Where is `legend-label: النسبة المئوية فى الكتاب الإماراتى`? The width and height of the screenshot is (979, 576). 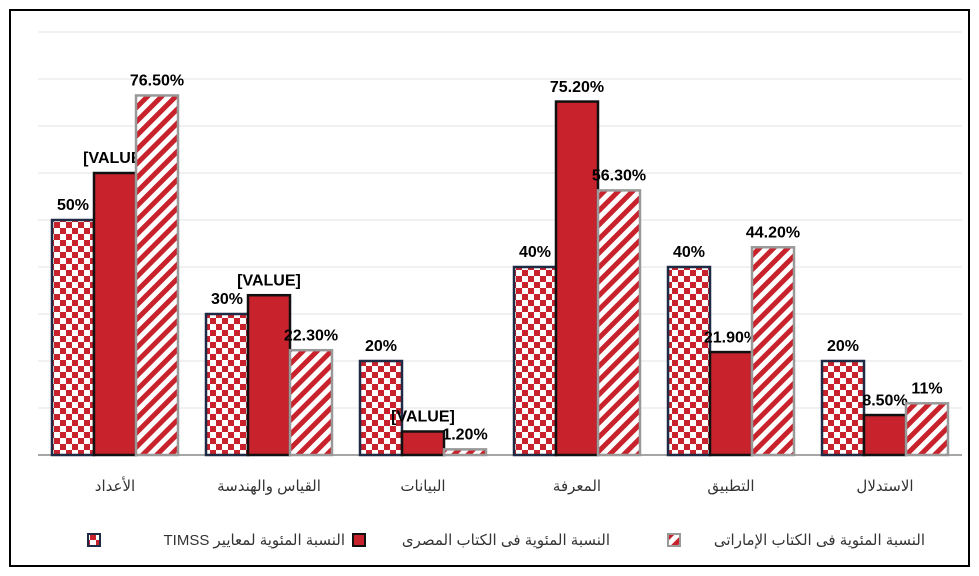 legend-label: النسبة المئوية فى الكتاب الإماراتى is located at coordinates (819, 540).